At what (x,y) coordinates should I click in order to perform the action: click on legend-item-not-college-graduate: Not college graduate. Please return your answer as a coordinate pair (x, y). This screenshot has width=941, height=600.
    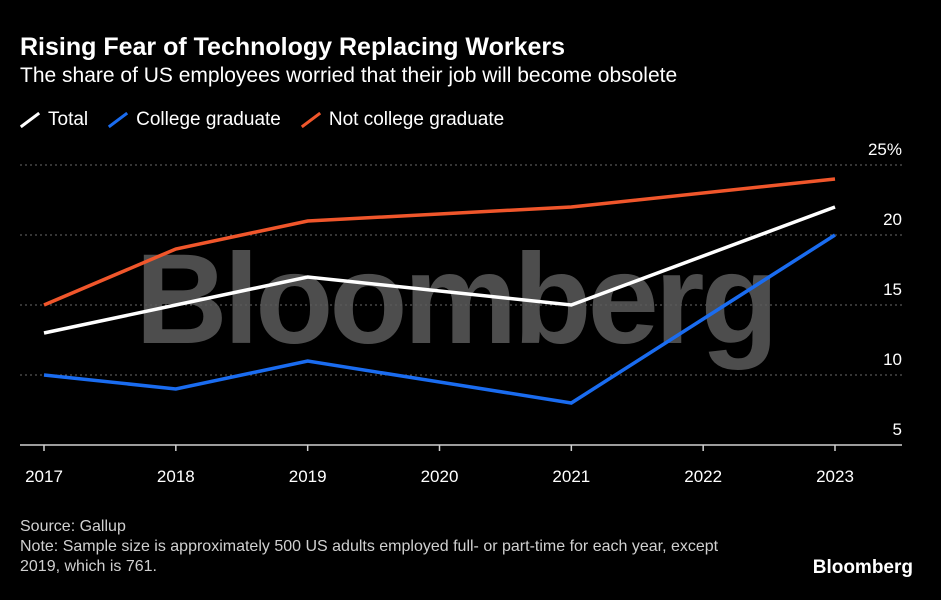
    Looking at the image, I should click on (402, 120).